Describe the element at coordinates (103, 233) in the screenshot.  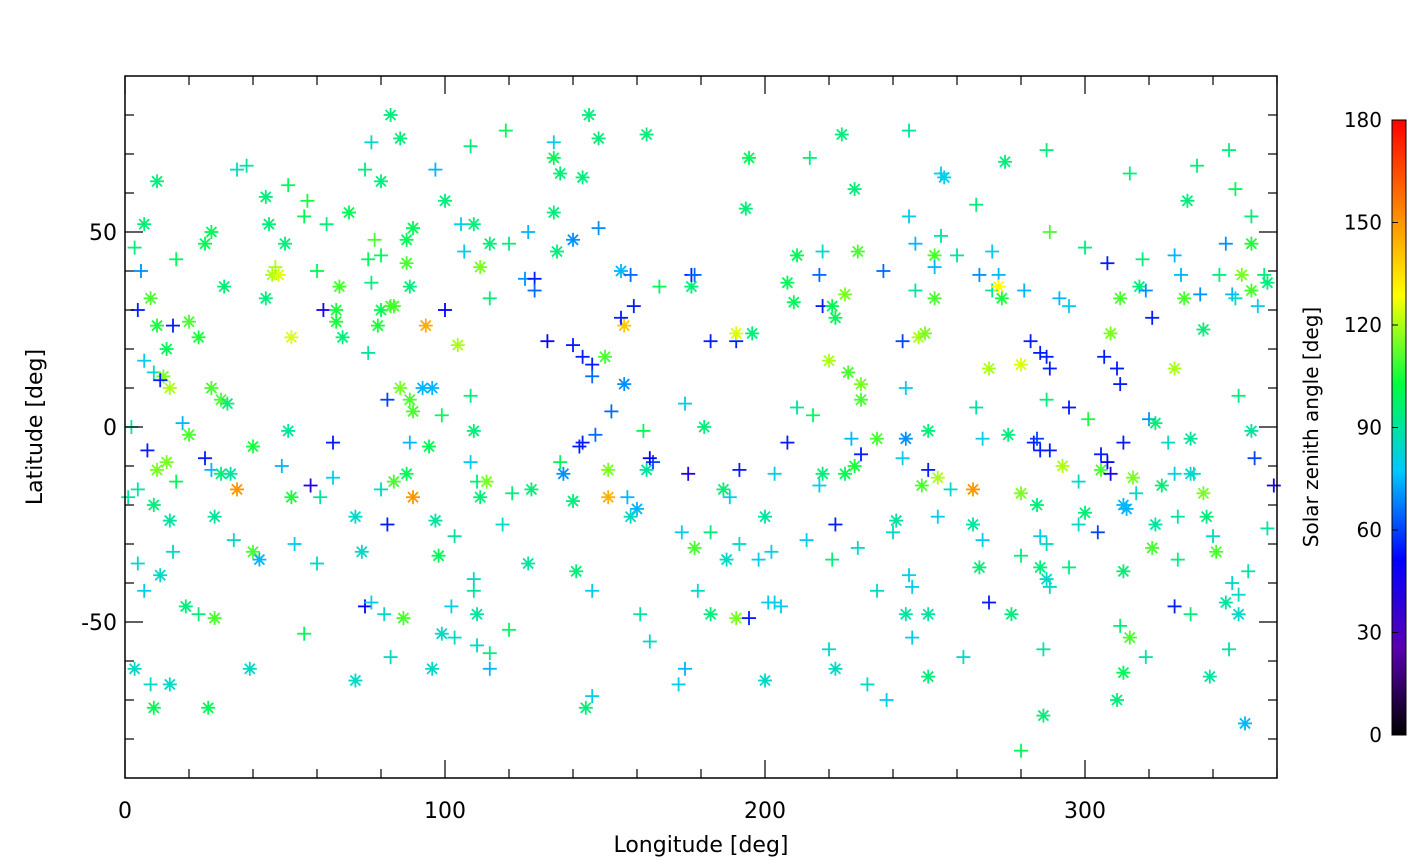
I see `y-tick-label: 50` at that location.